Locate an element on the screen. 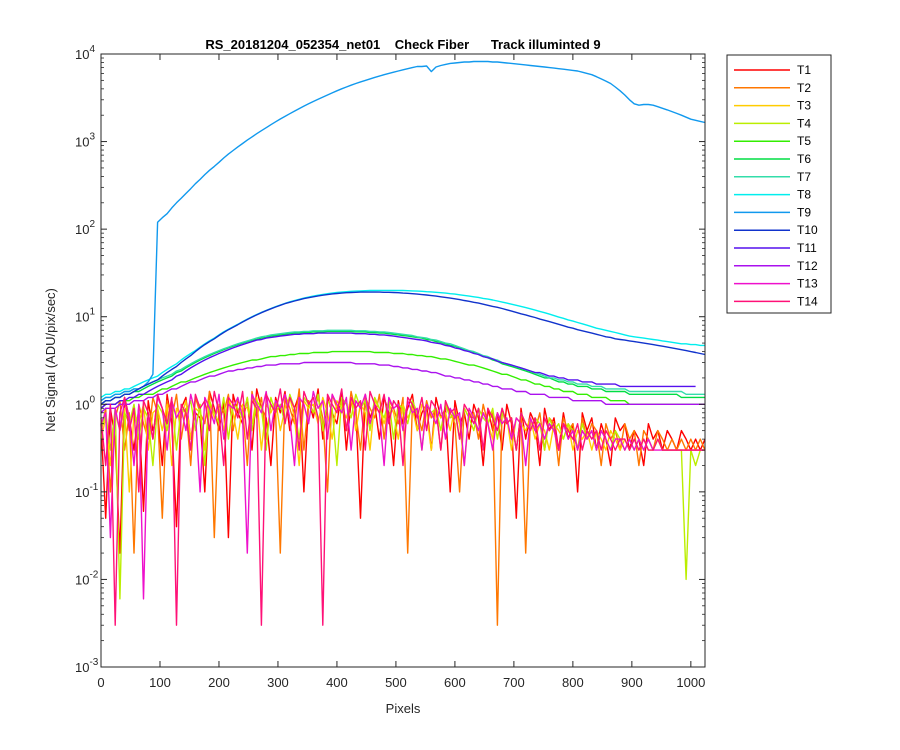 The height and width of the screenshot is (750, 900). x-tick-label: 200 is located at coordinates (219, 682).